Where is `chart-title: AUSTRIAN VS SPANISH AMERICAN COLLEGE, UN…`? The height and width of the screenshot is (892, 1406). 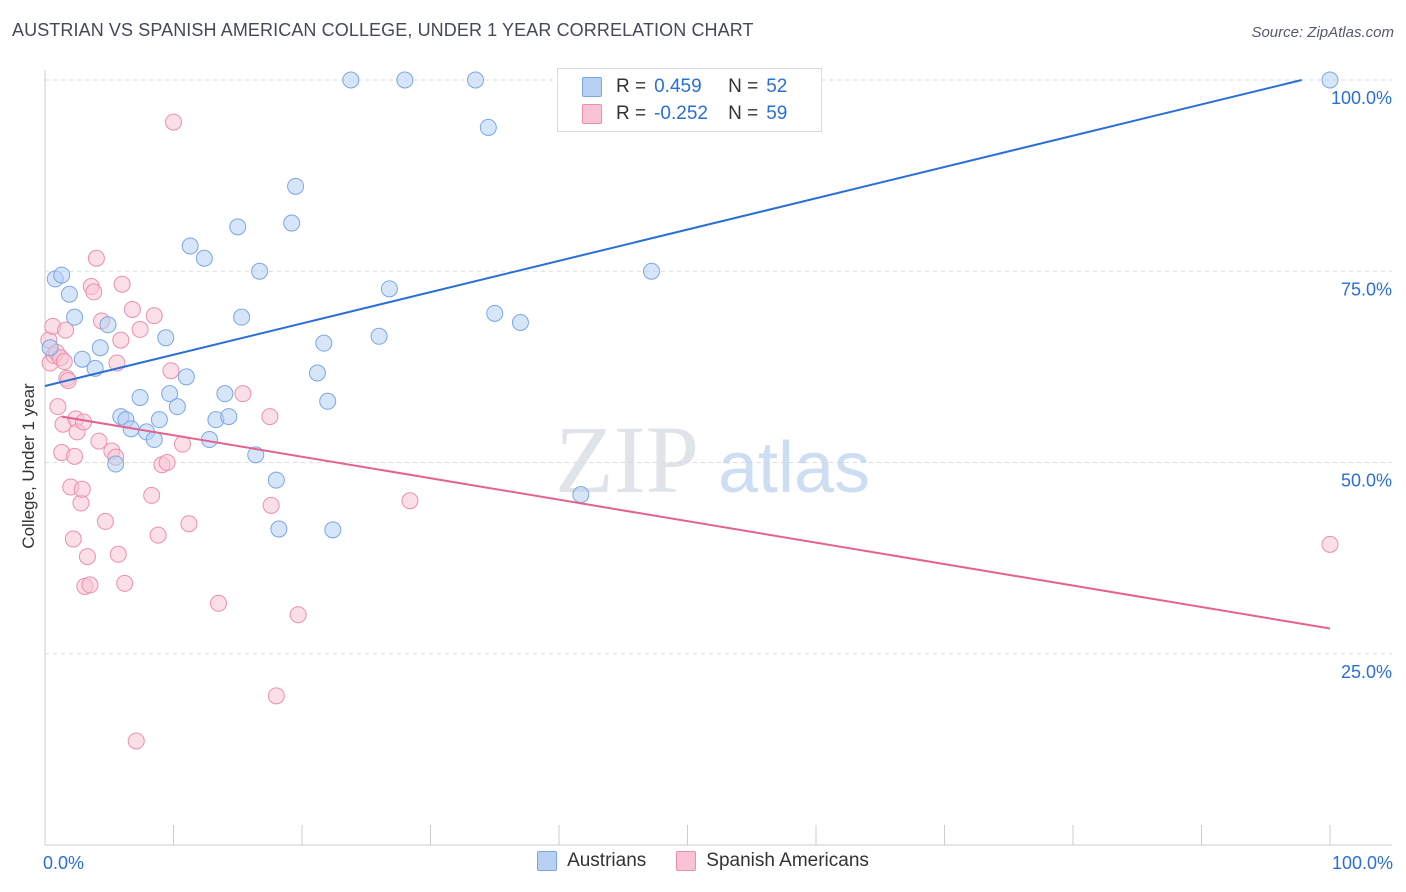
chart-title: AUSTRIAN VS SPANISH AMERICAN COLLEGE, UN… is located at coordinates (383, 30).